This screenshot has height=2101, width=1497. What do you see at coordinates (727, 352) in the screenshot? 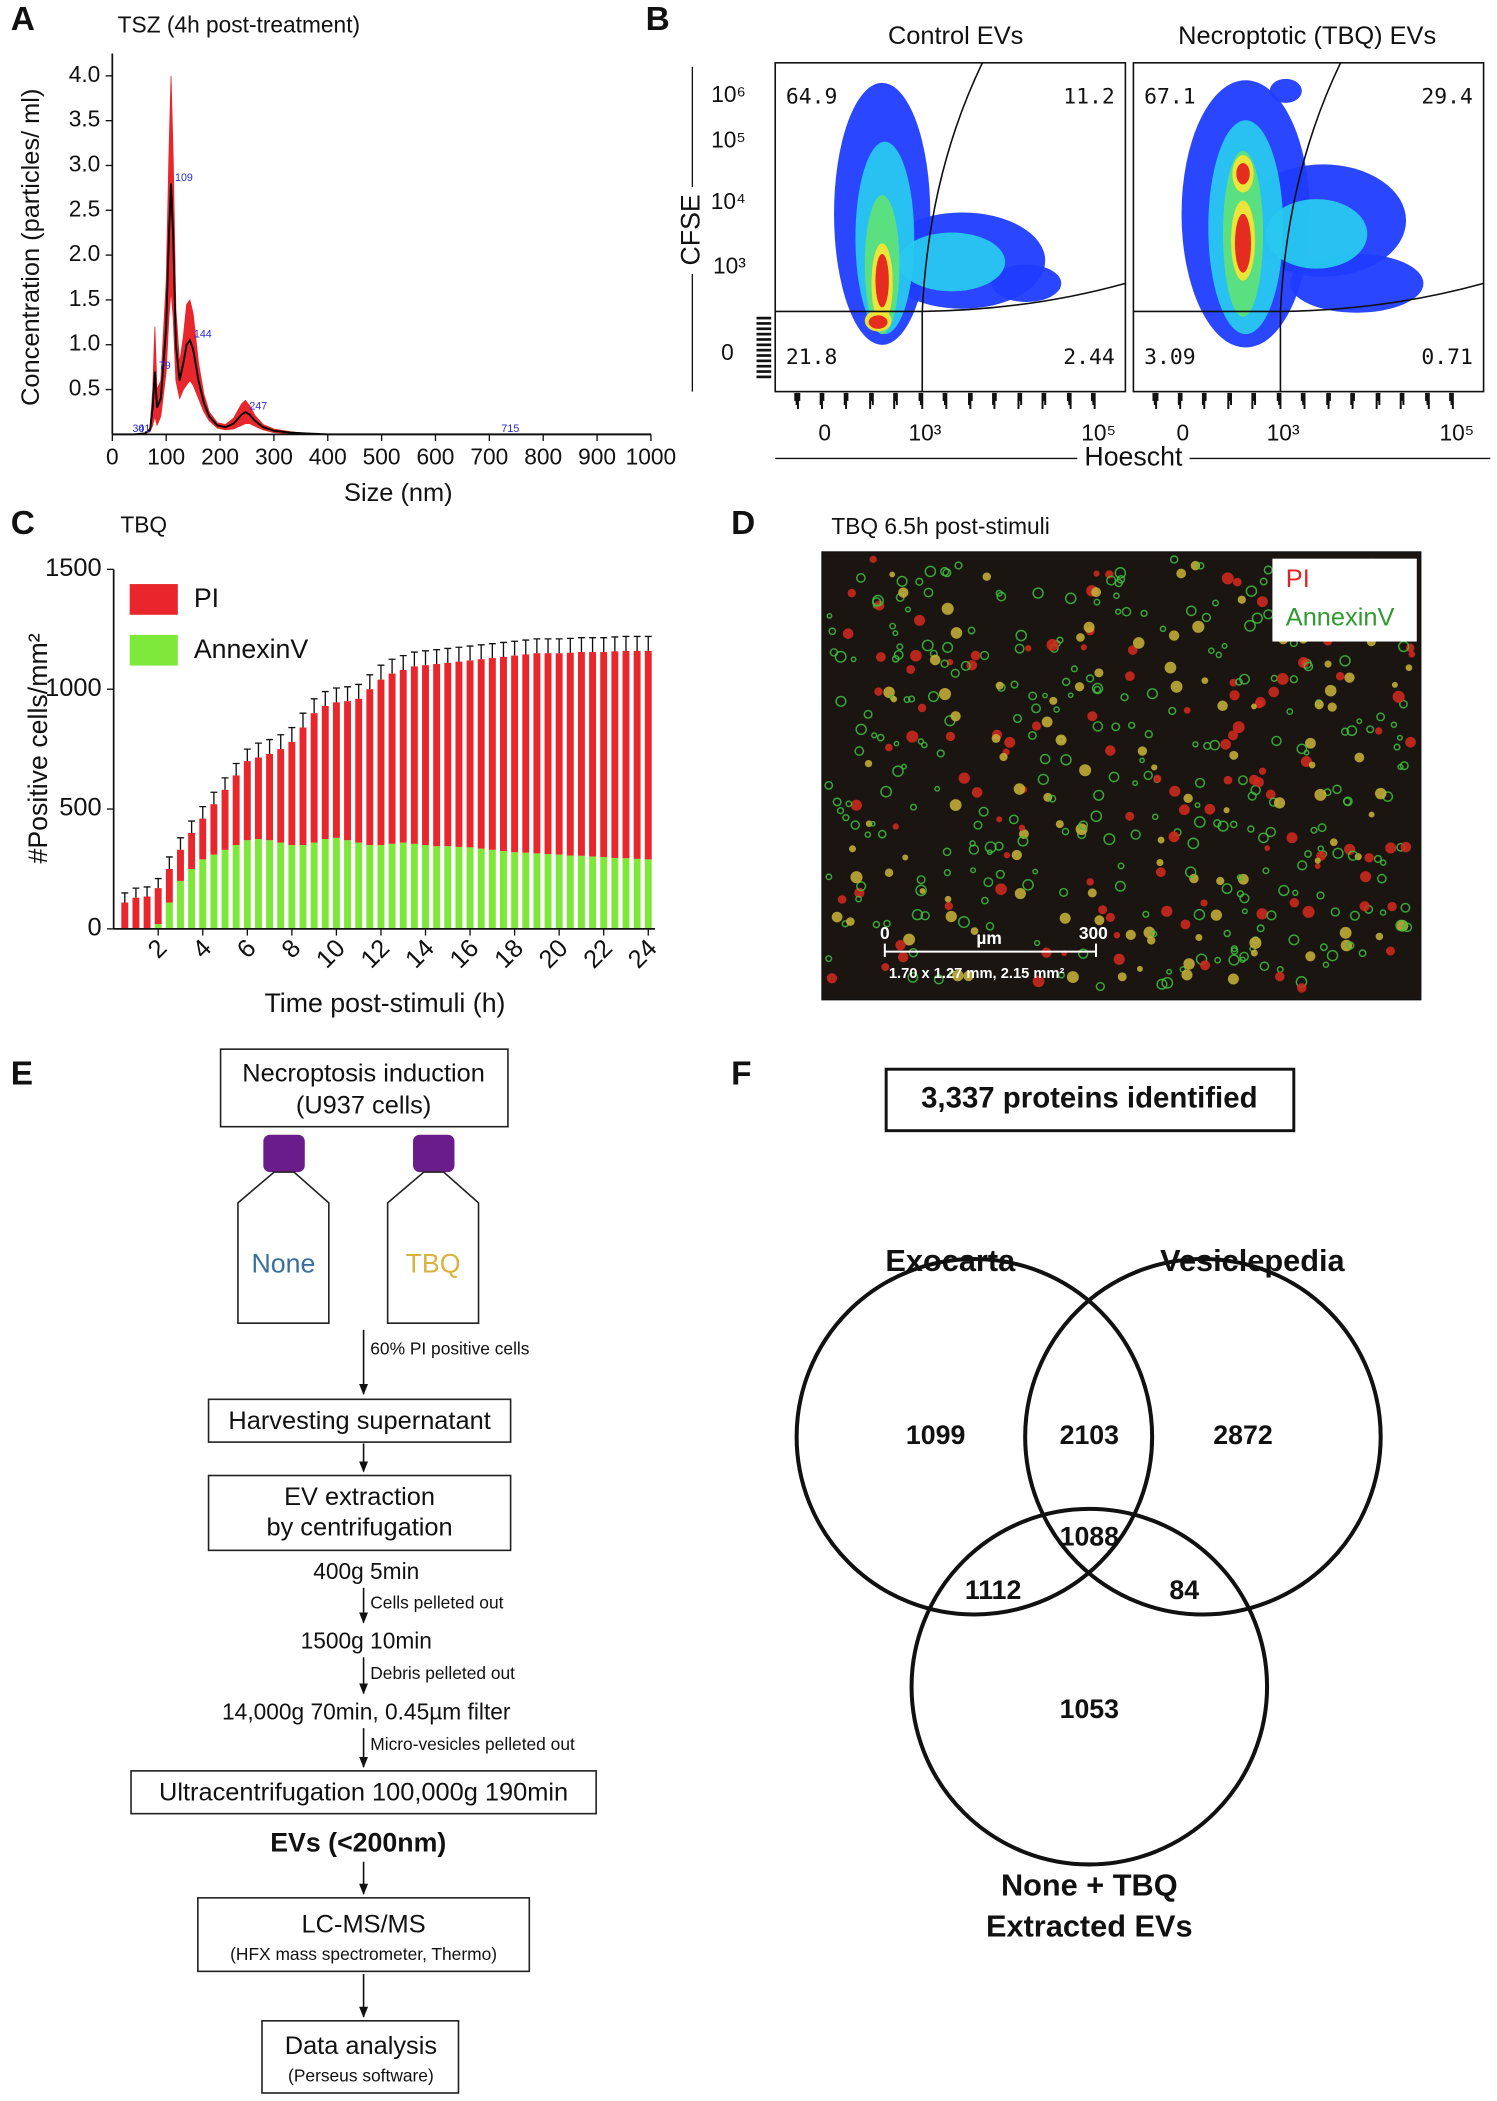
I see `y-tick-label: 0` at bounding box center [727, 352].